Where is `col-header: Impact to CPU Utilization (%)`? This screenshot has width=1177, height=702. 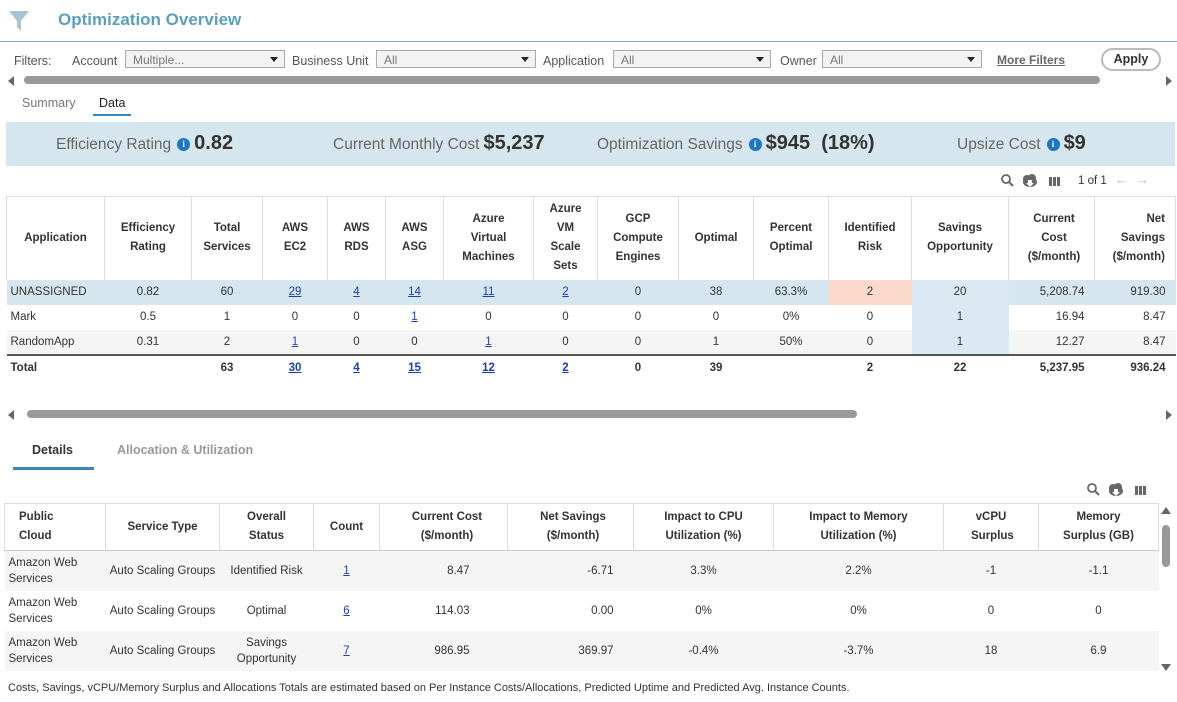 col-header: Impact to CPU Utilization (%) is located at coordinates (703, 527).